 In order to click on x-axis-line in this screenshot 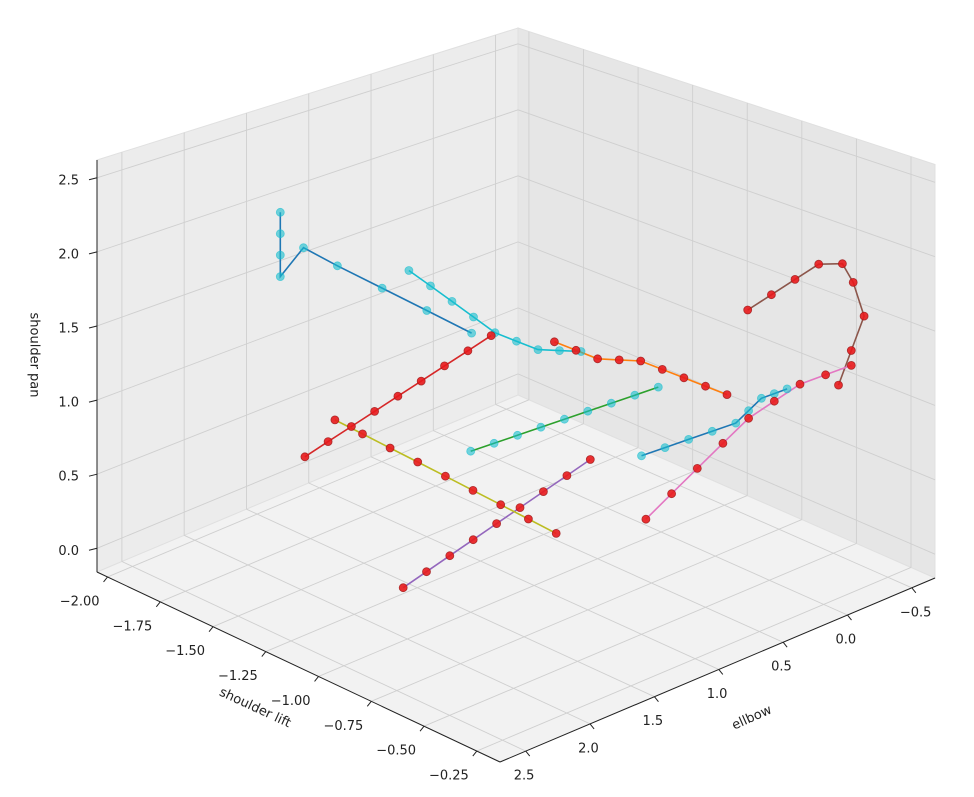, I will do `click(298, 667)`.